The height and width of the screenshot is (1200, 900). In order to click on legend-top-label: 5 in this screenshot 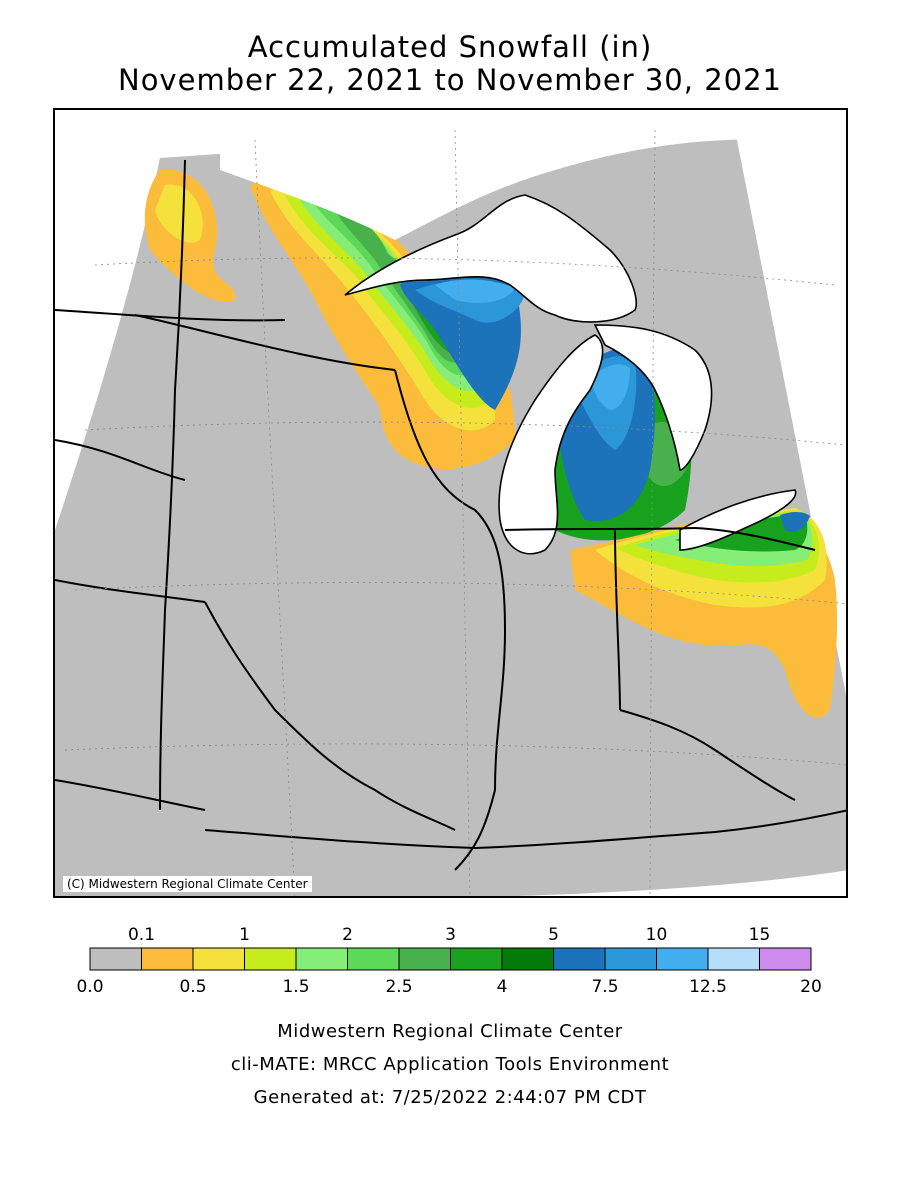, I will do `click(553, 935)`.